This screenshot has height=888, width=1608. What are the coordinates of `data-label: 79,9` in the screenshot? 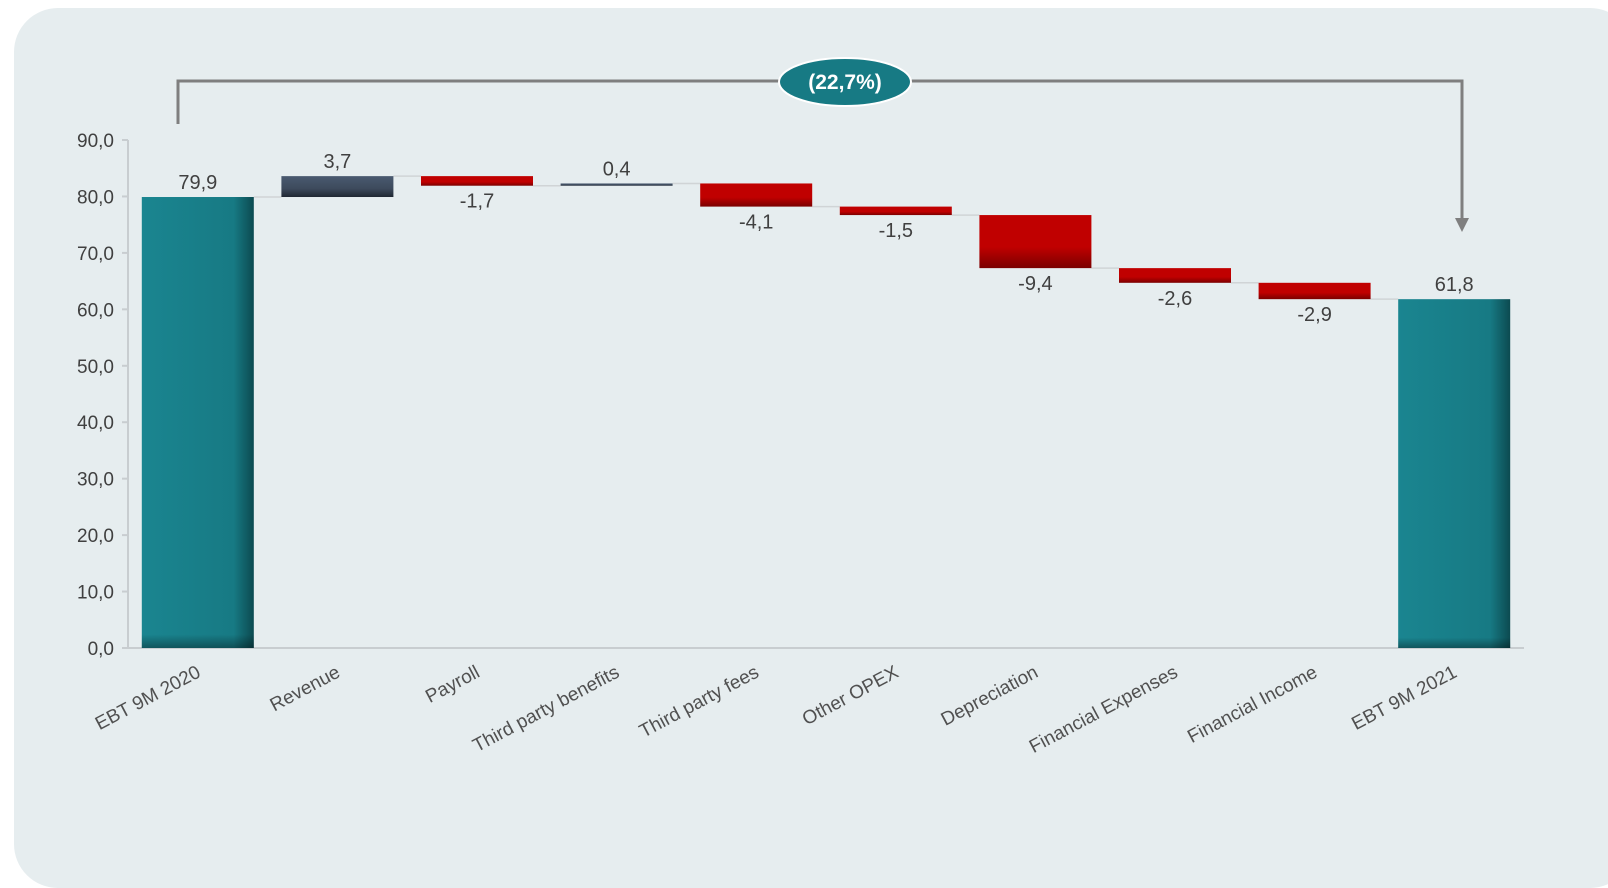 It's located at (197, 183).